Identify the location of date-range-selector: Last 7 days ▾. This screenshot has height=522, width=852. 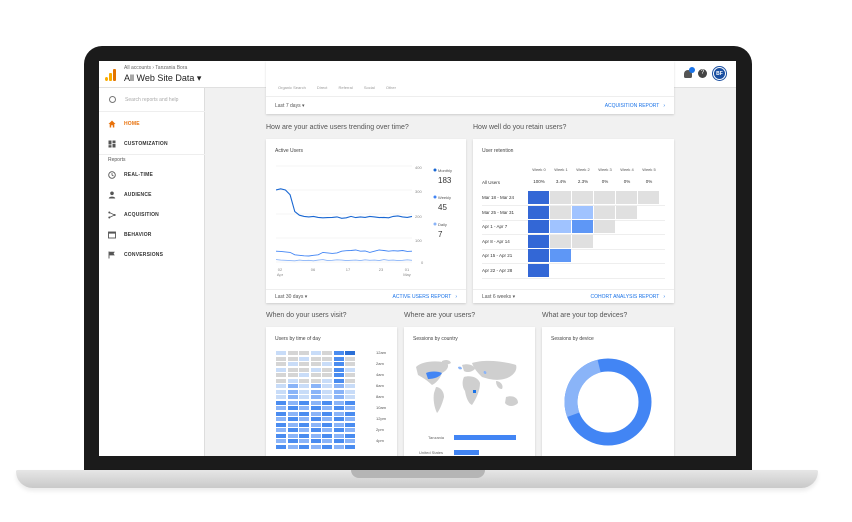
(290, 106).